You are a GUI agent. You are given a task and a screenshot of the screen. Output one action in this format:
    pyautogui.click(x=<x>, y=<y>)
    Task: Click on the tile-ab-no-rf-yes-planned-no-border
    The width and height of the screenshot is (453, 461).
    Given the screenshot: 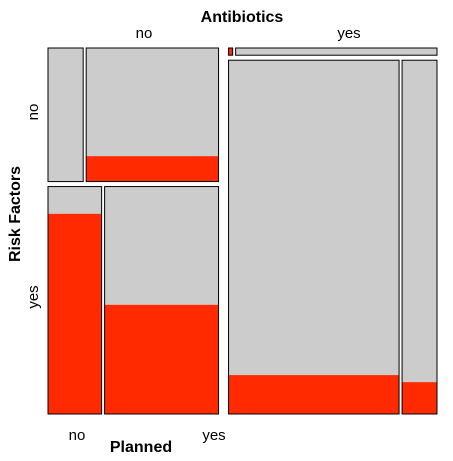 What is the action you would take?
    pyautogui.click(x=75, y=300)
    